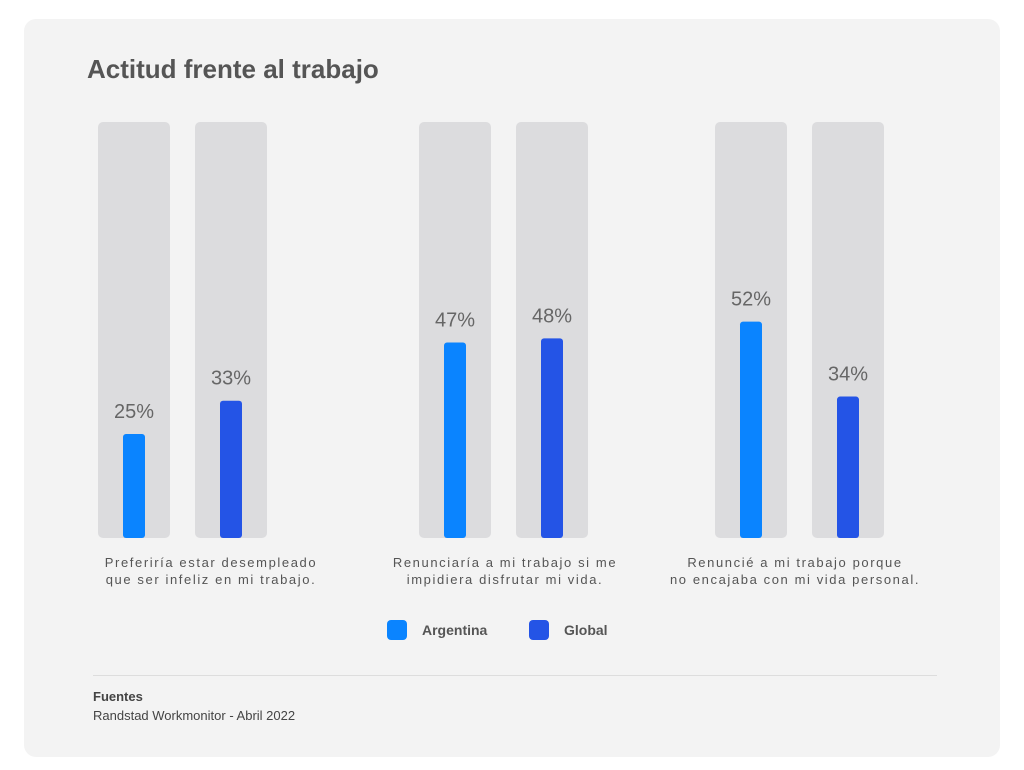 This screenshot has width=1024, height=770. What do you see at coordinates (118, 696) in the screenshot?
I see `sources-title: Fuentes` at bounding box center [118, 696].